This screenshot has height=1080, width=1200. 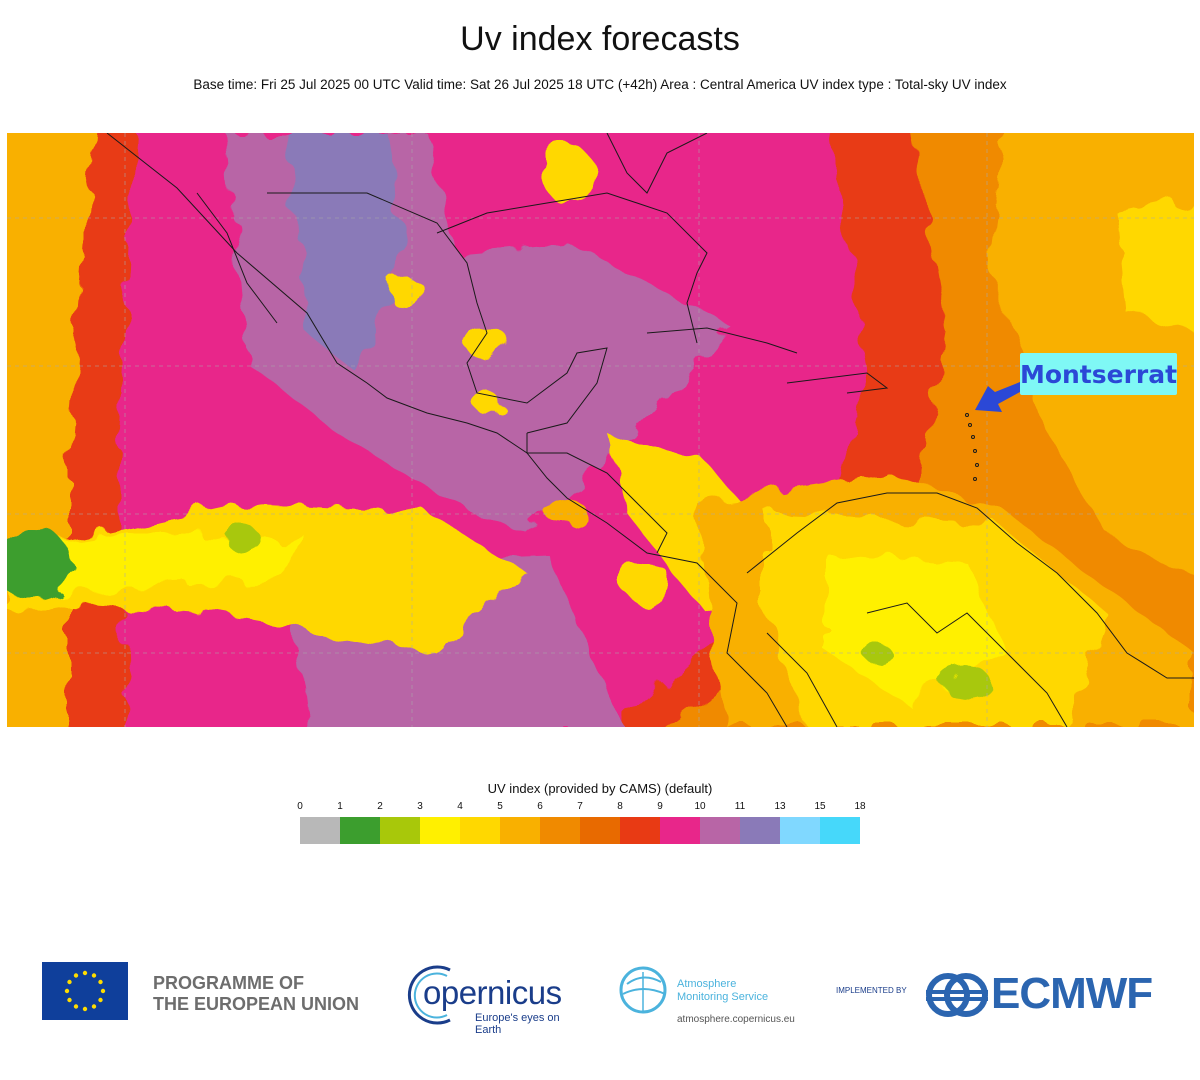 What do you see at coordinates (740, 806) in the screenshot?
I see `legend-tick: 11` at bounding box center [740, 806].